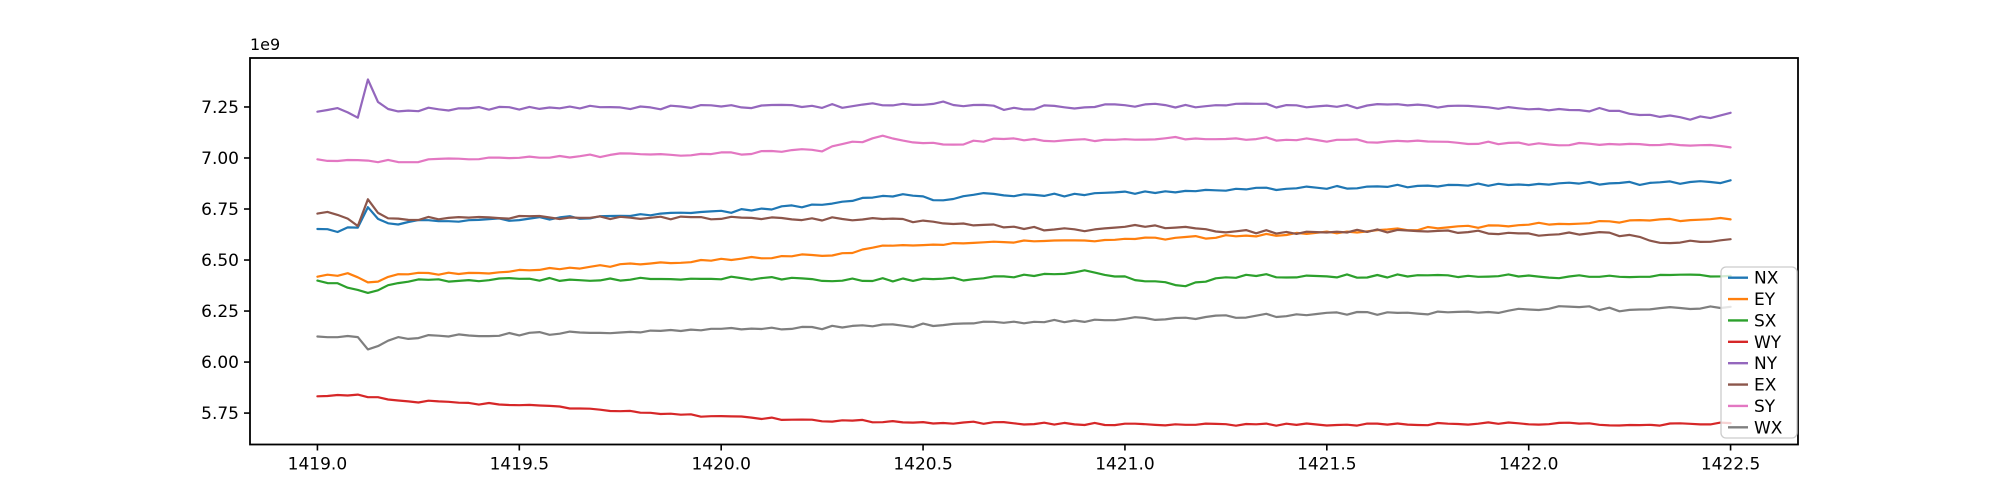  What do you see at coordinates (220, 363) in the screenshot?
I see `y-tick-label: 6.00` at bounding box center [220, 363].